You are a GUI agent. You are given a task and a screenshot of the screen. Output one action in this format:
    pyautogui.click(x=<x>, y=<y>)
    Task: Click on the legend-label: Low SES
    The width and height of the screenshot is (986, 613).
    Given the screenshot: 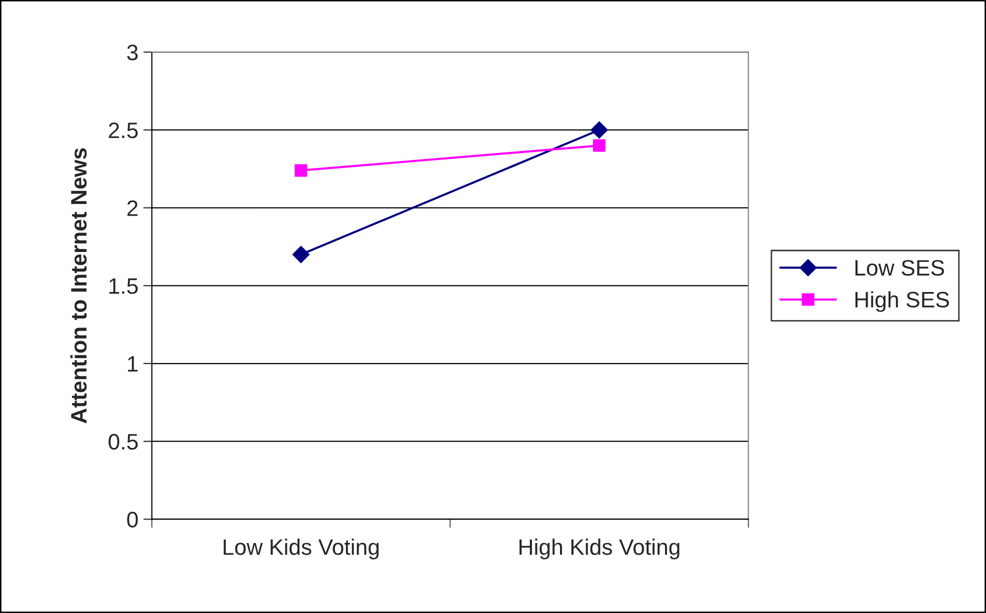 What is the action you would take?
    pyautogui.click(x=899, y=268)
    